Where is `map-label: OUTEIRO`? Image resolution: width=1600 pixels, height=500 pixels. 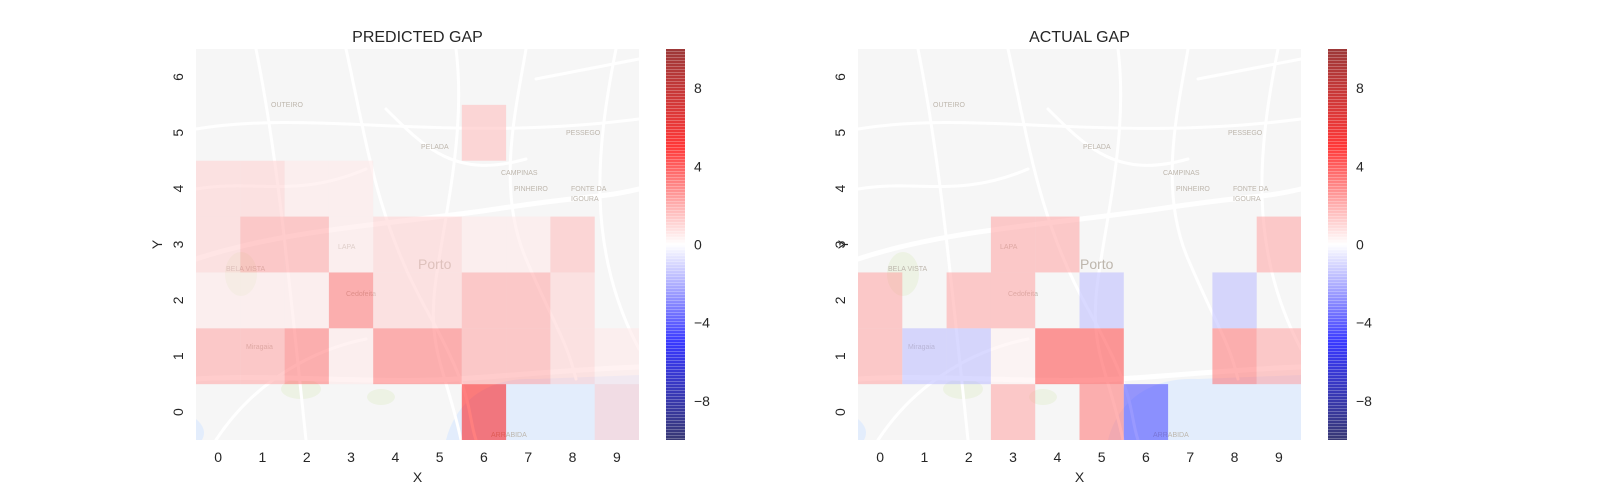 map-label: OUTEIRO is located at coordinates (287, 105).